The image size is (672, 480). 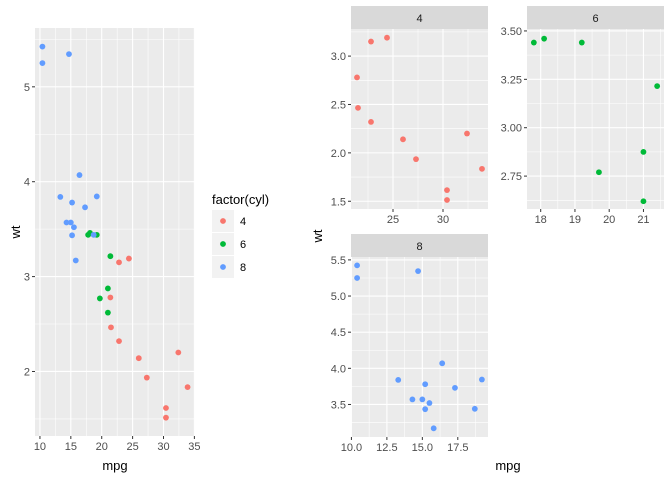 What do you see at coordinates (27, 183) in the screenshot?
I see `left-y-tick-label: 4` at bounding box center [27, 183].